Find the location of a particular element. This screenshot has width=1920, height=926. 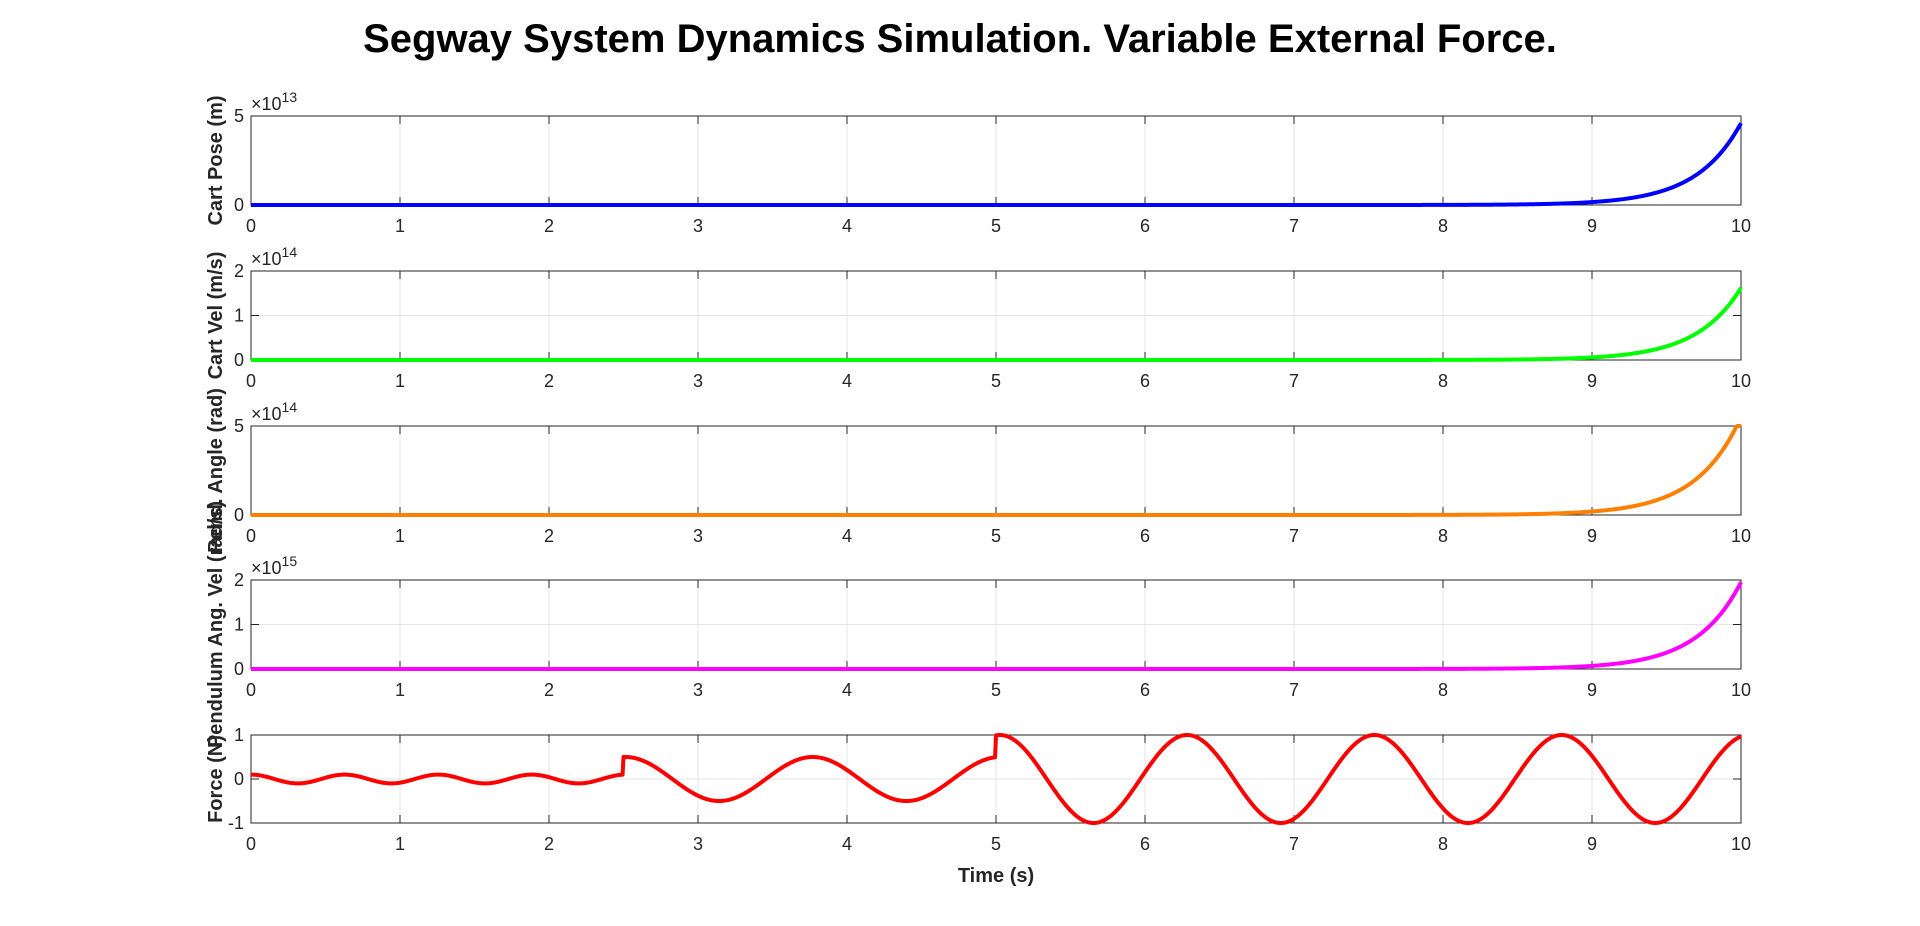

y-axis-label: Cart Pose (m) is located at coordinates (216, 160).